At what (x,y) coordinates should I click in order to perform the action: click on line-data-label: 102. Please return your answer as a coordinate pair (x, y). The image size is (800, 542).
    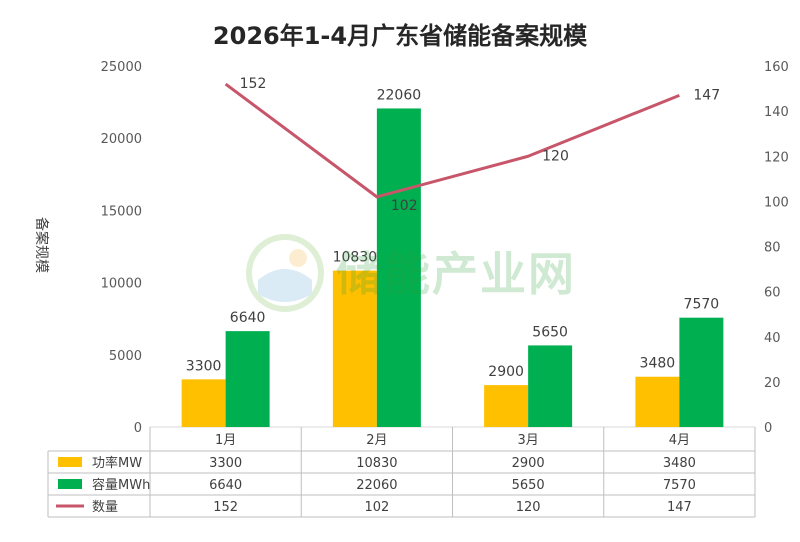
    Looking at the image, I should click on (404, 206).